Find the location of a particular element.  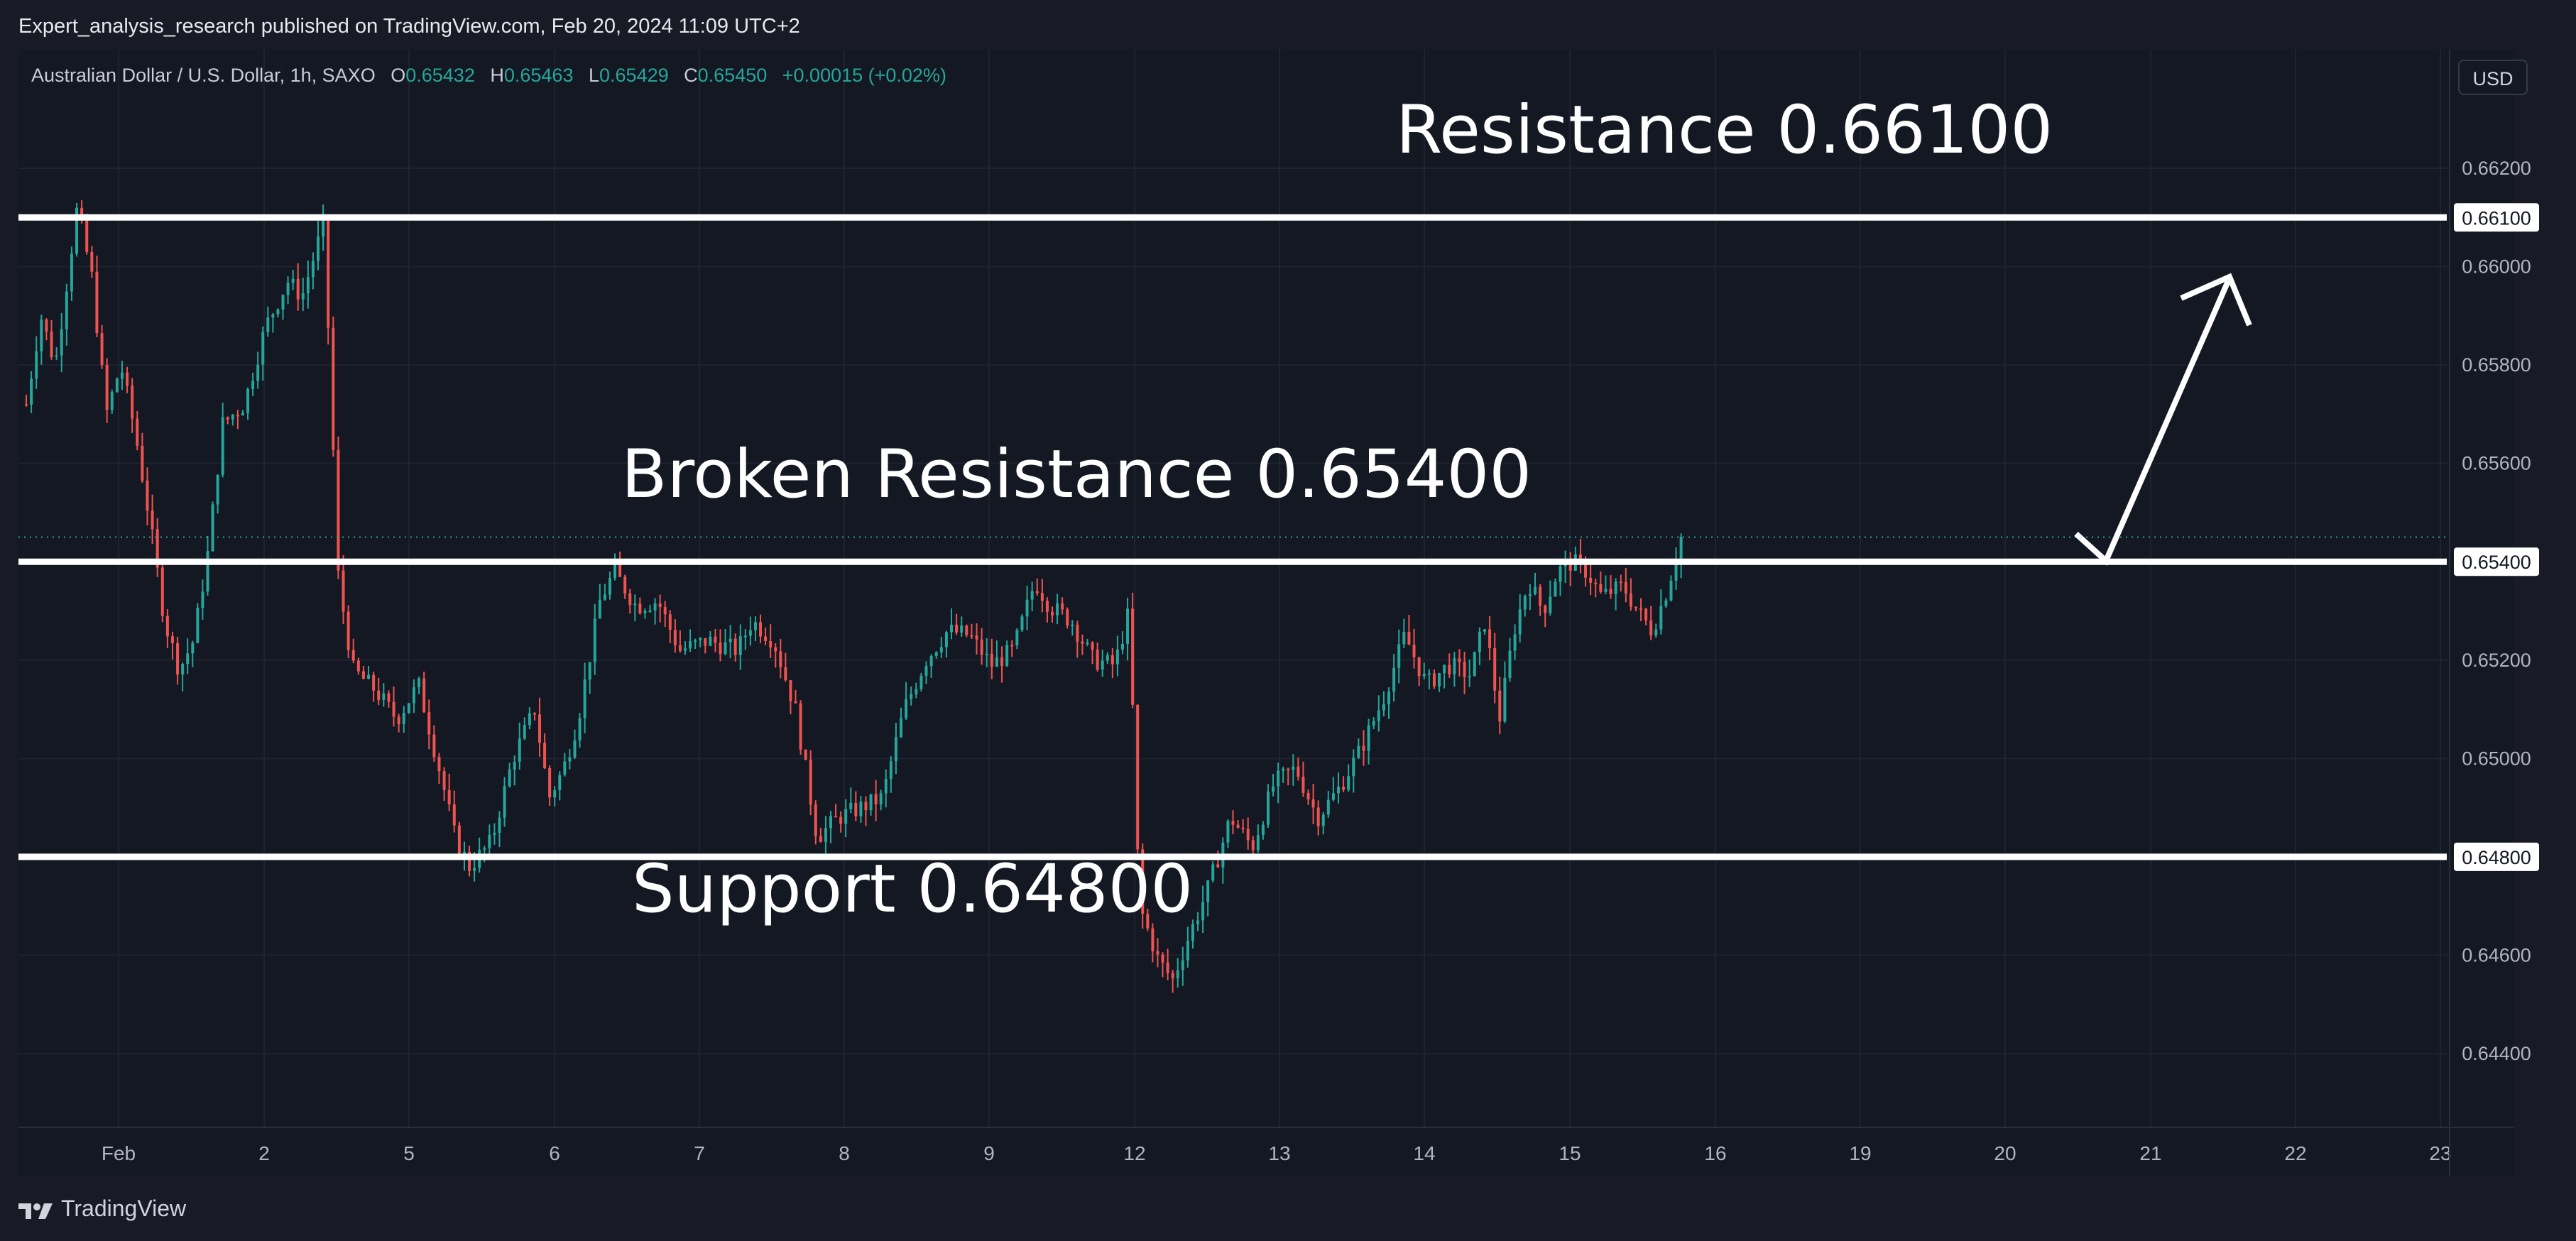

x-tick-label: 20 is located at coordinates (2005, 1153).